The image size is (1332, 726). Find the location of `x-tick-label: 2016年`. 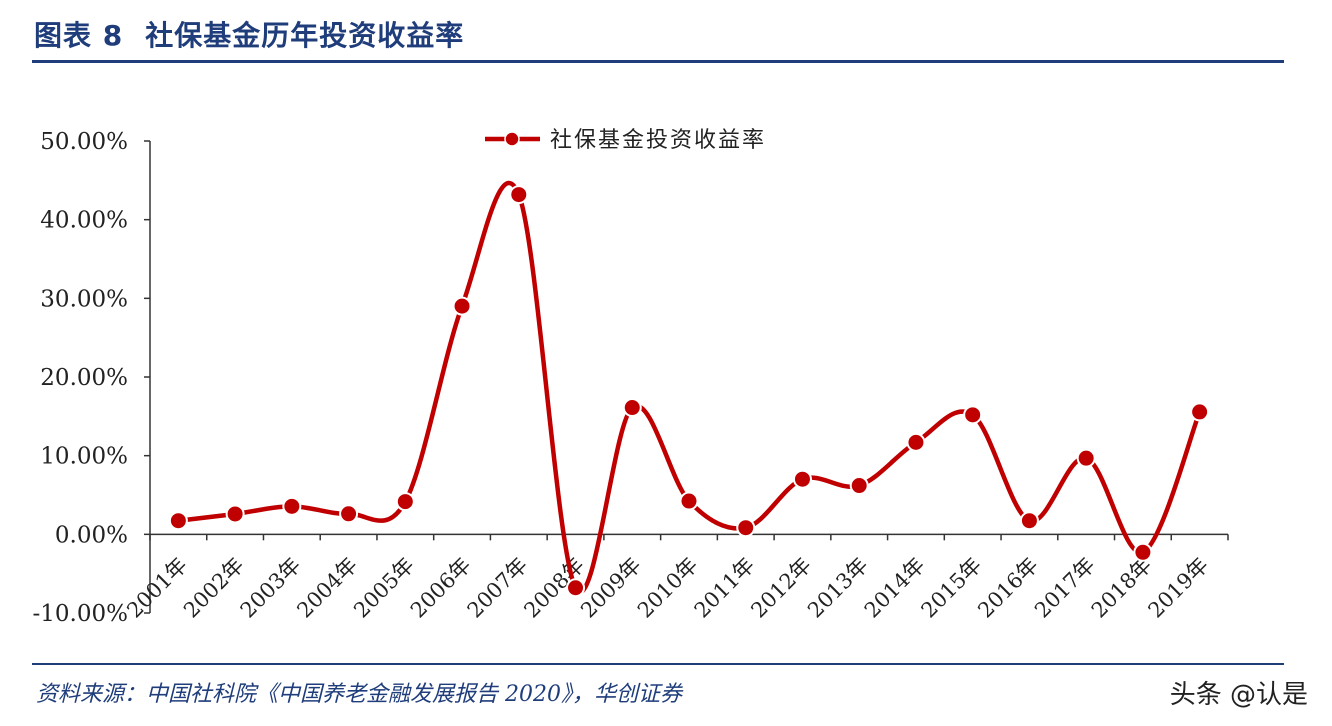

x-tick-label: 2016年 is located at coordinates (1008, 588).